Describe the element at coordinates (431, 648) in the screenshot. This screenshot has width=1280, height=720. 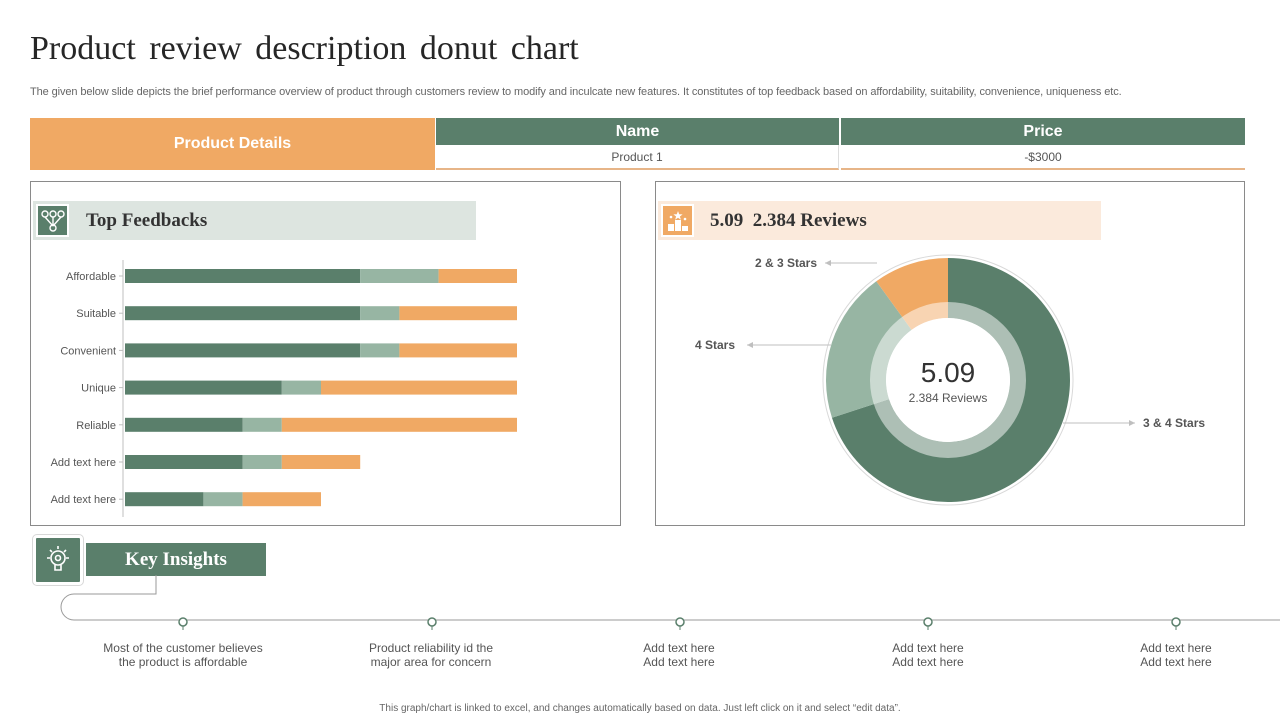
I see `insight-line: Product reliability id the` at that location.